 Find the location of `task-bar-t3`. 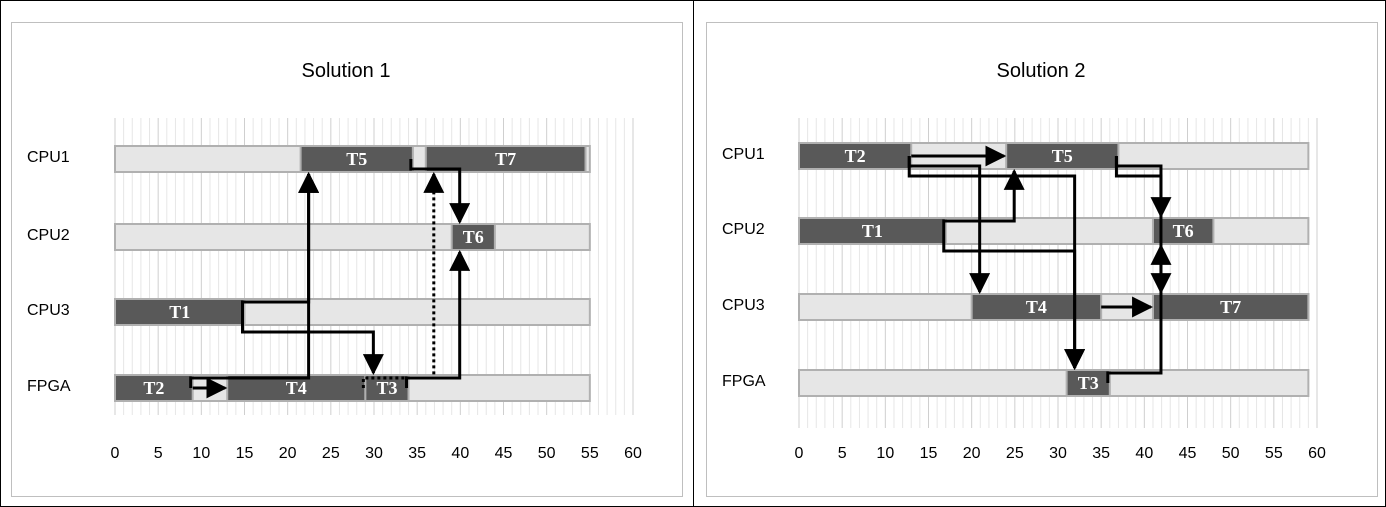

task-bar-t3 is located at coordinates (1088, 383).